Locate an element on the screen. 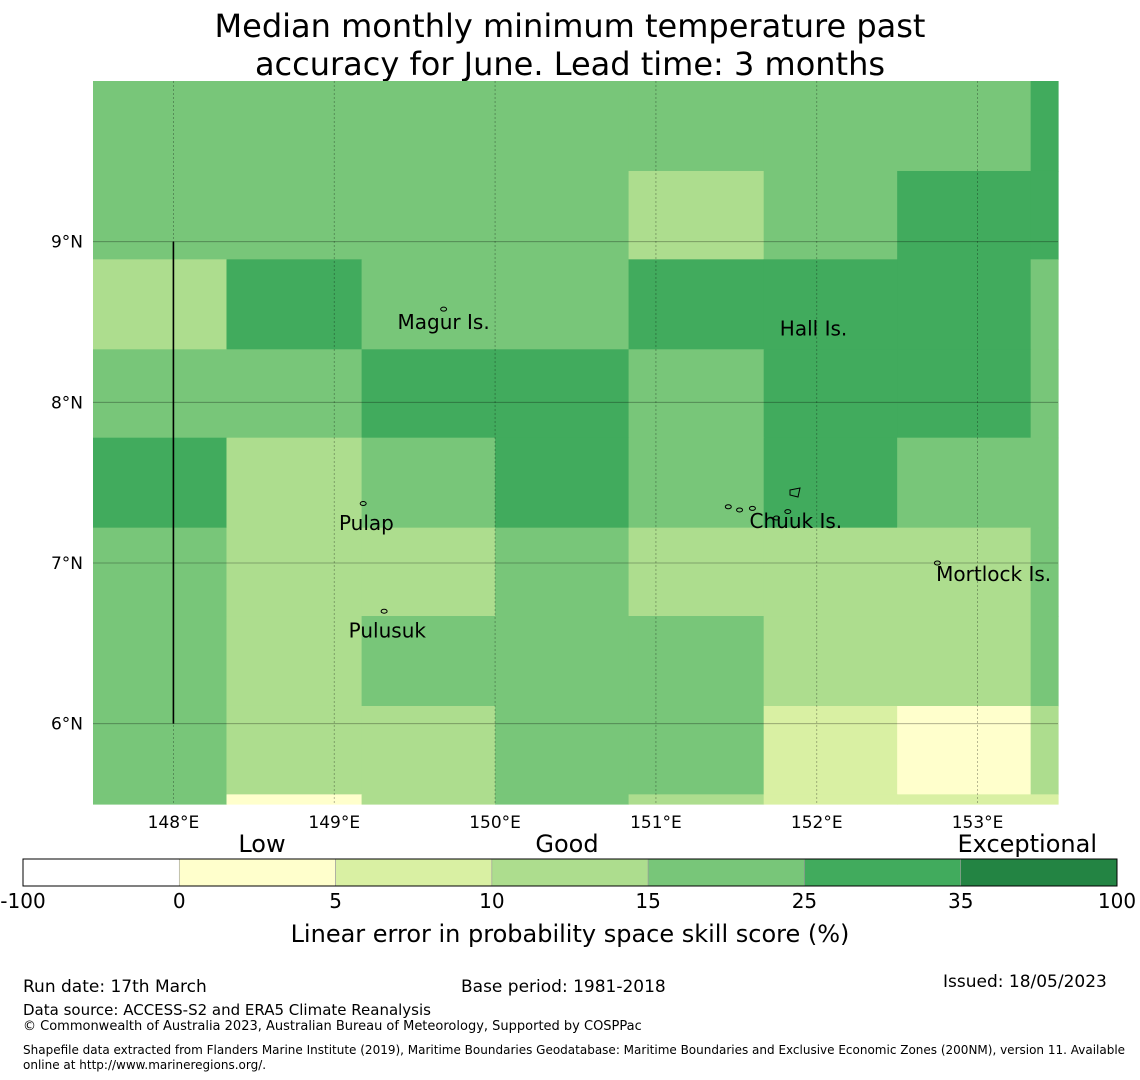 This screenshot has height=1080, width=1140. colorbar-tick-label: 5 is located at coordinates (335, 901).